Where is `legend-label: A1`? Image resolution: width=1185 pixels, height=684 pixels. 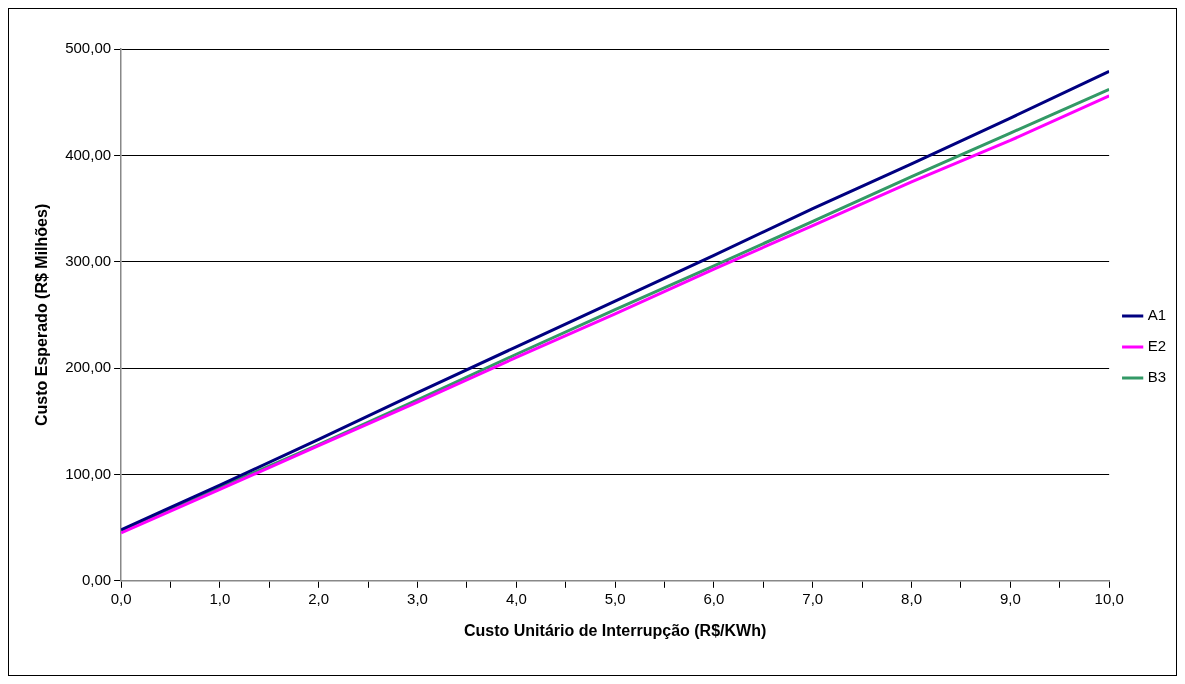 legend-label: A1 is located at coordinates (1157, 315).